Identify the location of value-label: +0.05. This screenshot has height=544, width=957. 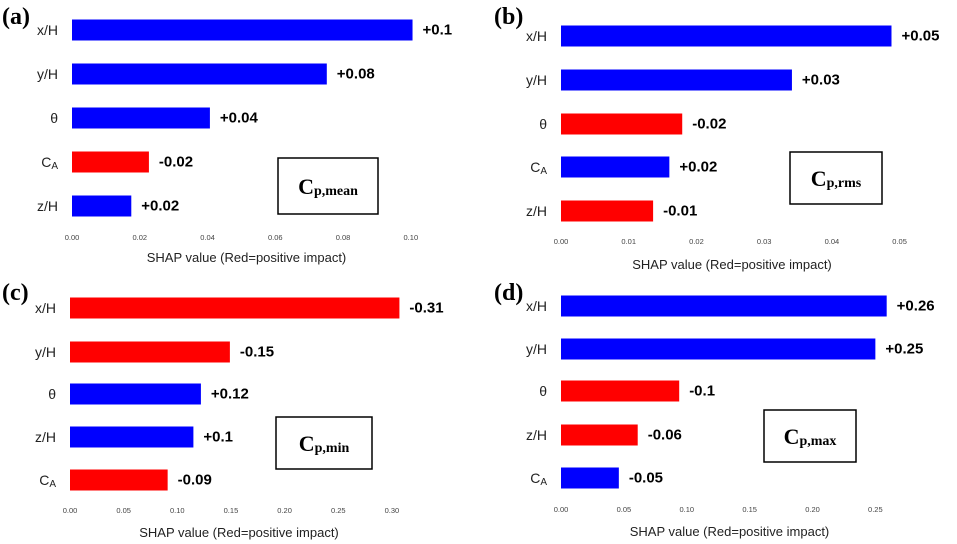
(920, 36).